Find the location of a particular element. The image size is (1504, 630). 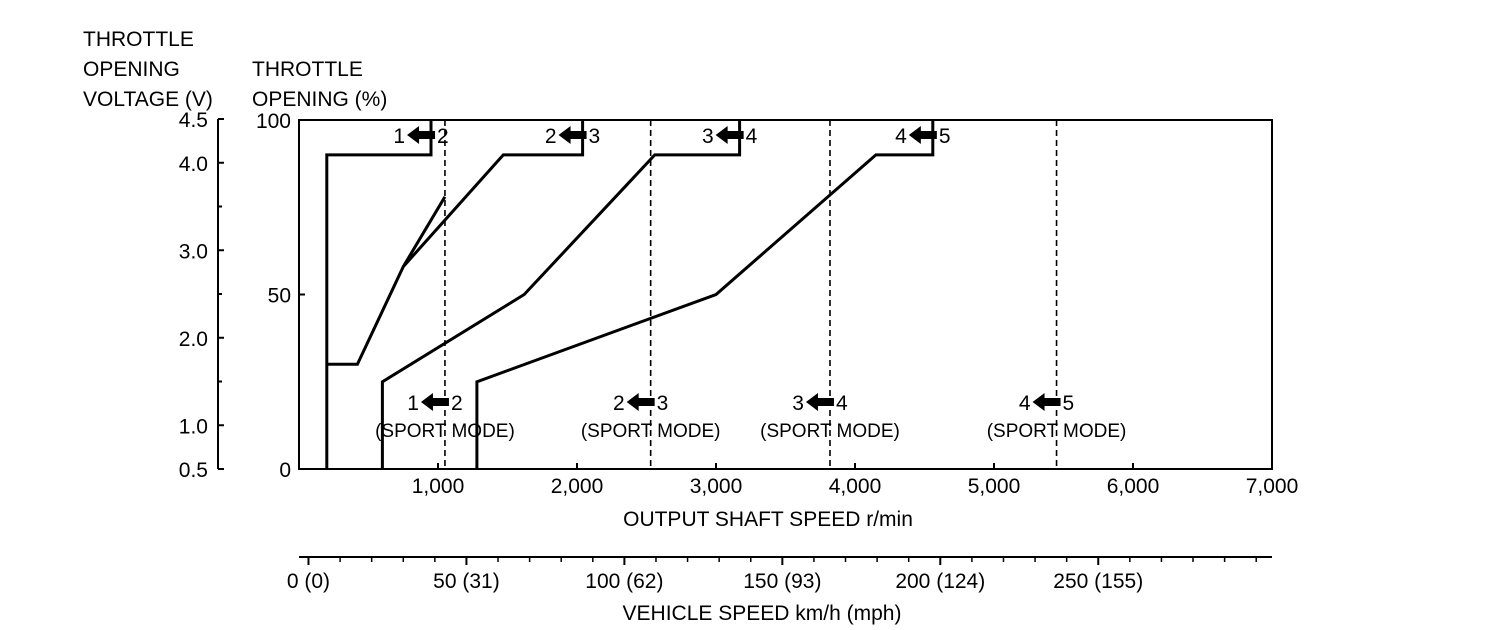

x-tick-label: 7,000 is located at coordinates (1272, 486).